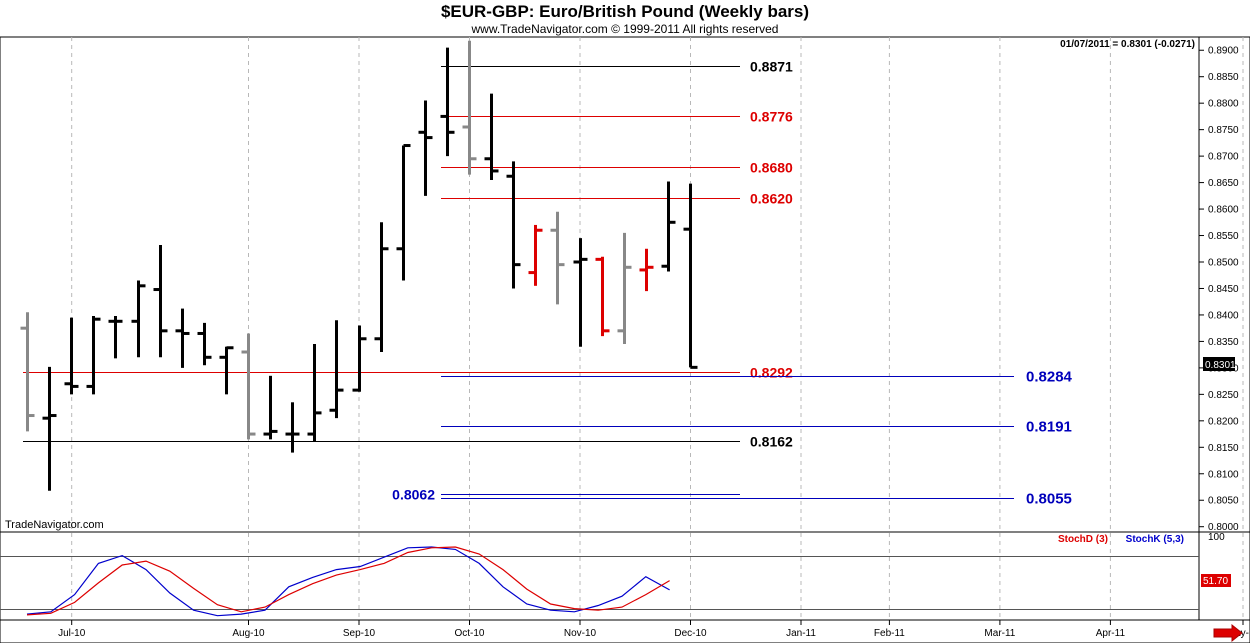 The image size is (1250, 643). What do you see at coordinates (801, 633) in the screenshot?
I see `month-label: Jan-11` at bounding box center [801, 633].